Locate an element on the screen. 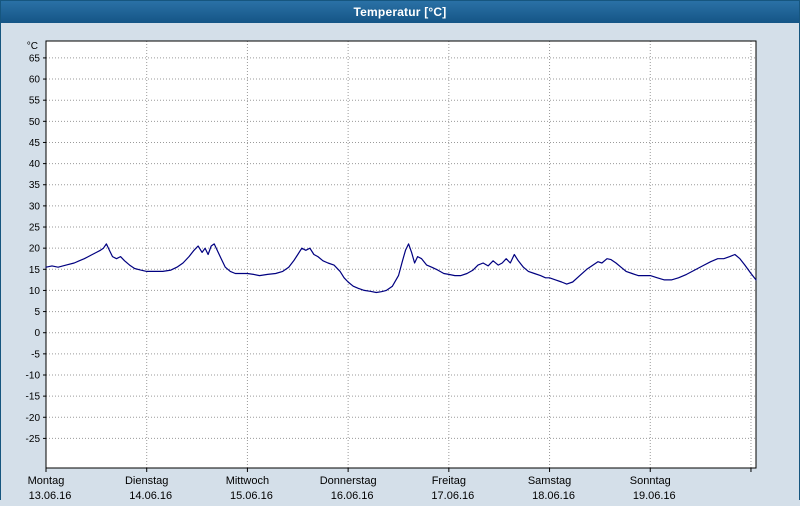 The height and width of the screenshot is (506, 800). y-tick-label: 10 is located at coordinates (35, 291).